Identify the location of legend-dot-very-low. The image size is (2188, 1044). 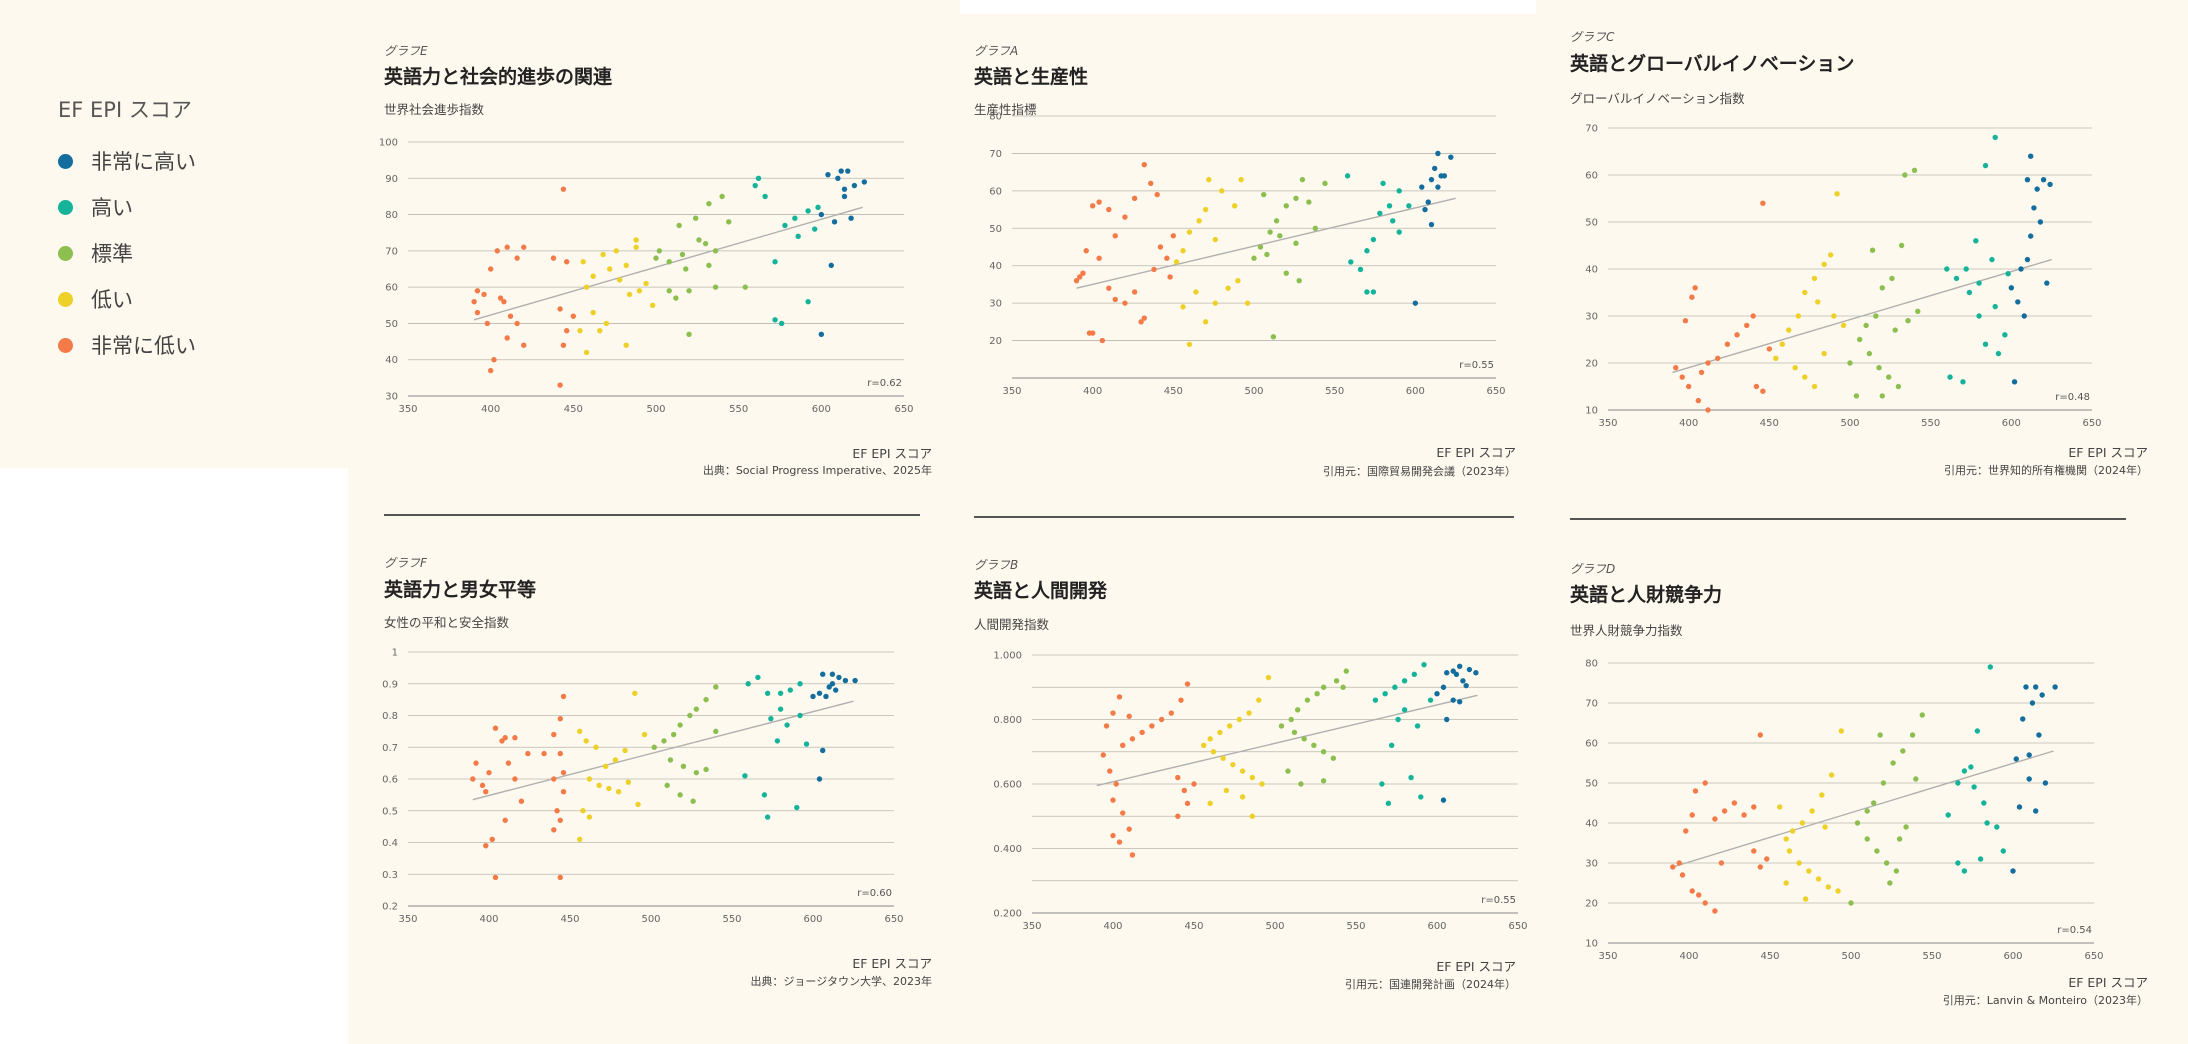
(65, 345).